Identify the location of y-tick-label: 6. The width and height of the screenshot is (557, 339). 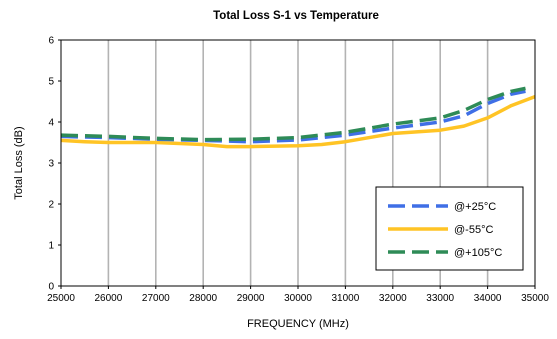
(51, 41).